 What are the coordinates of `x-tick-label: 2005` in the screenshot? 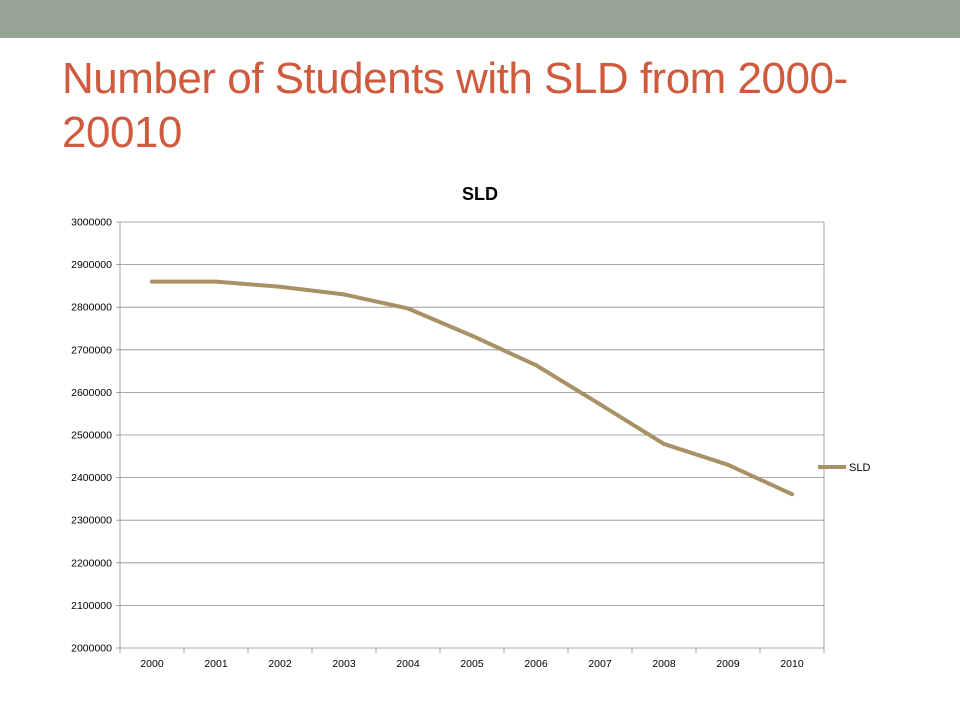 It's located at (472, 664).